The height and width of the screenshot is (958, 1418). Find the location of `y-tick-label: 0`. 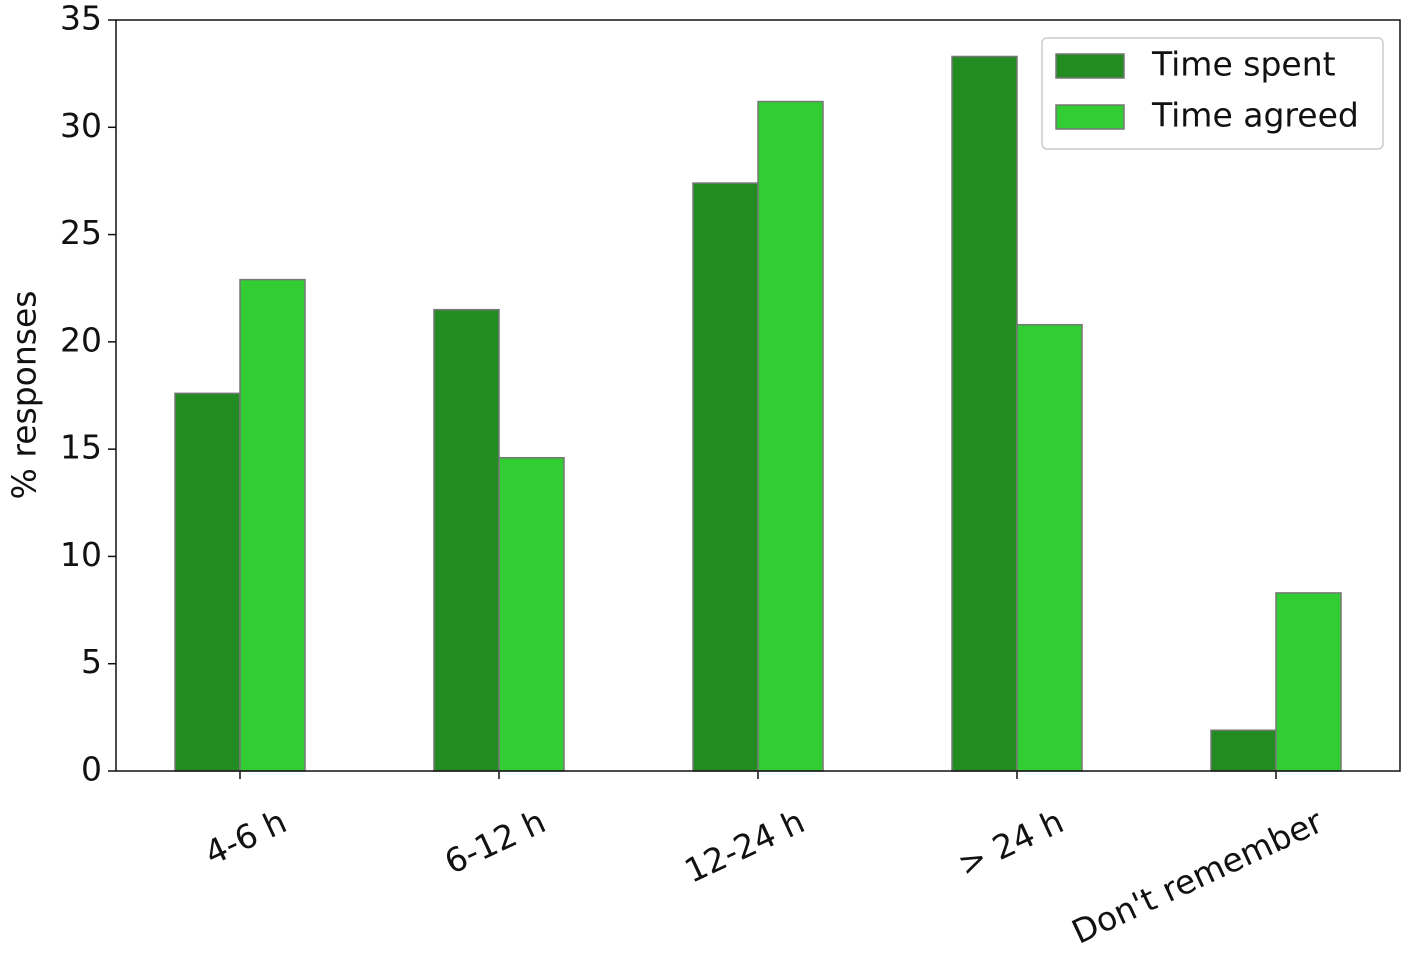

y-tick-label: 0 is located at coordinates (91, 769).